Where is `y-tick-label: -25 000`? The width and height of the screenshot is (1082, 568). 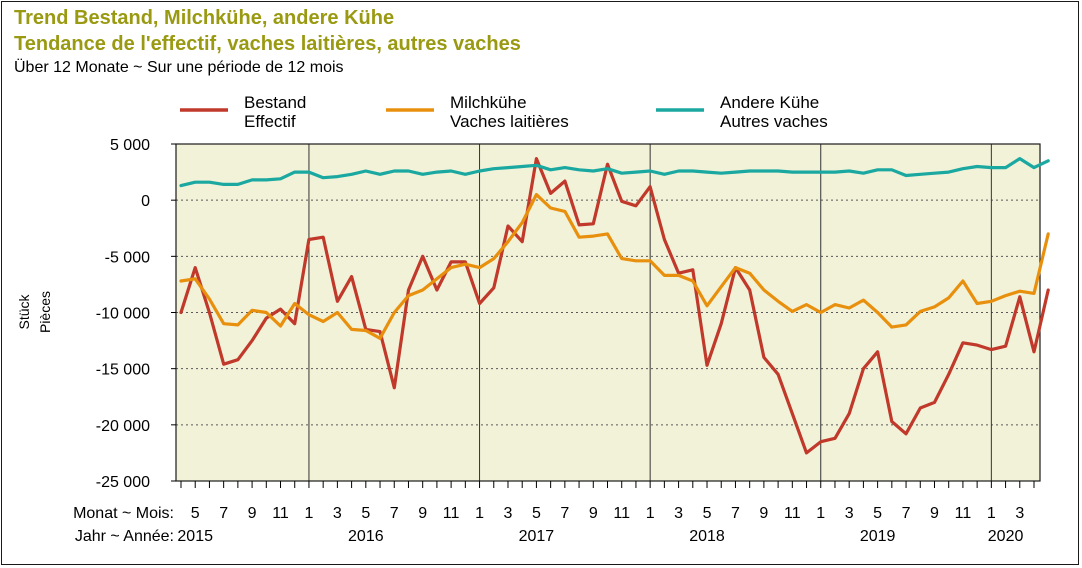 y-tick-label: -25 000 is located at coordinates (123, 482).